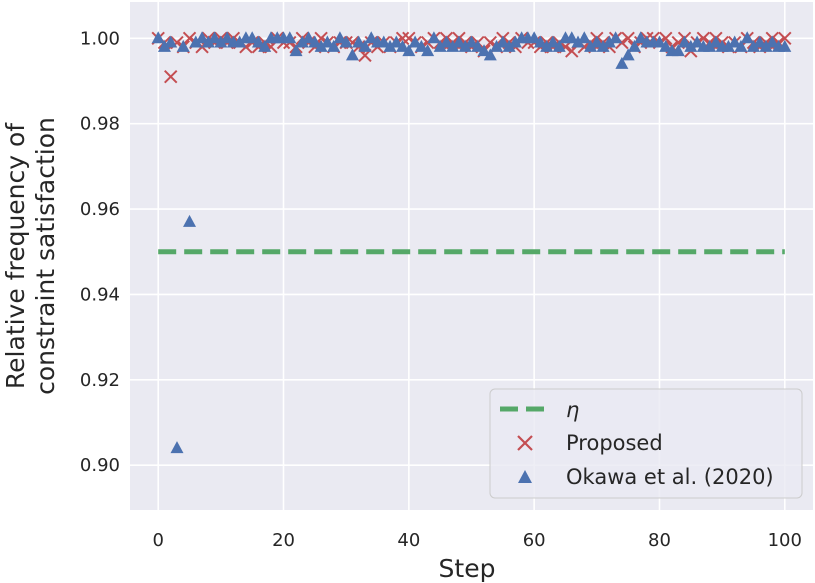 The width and height of the screenshot is (815, 583). I want to click on legend-box, so click(646, 443).